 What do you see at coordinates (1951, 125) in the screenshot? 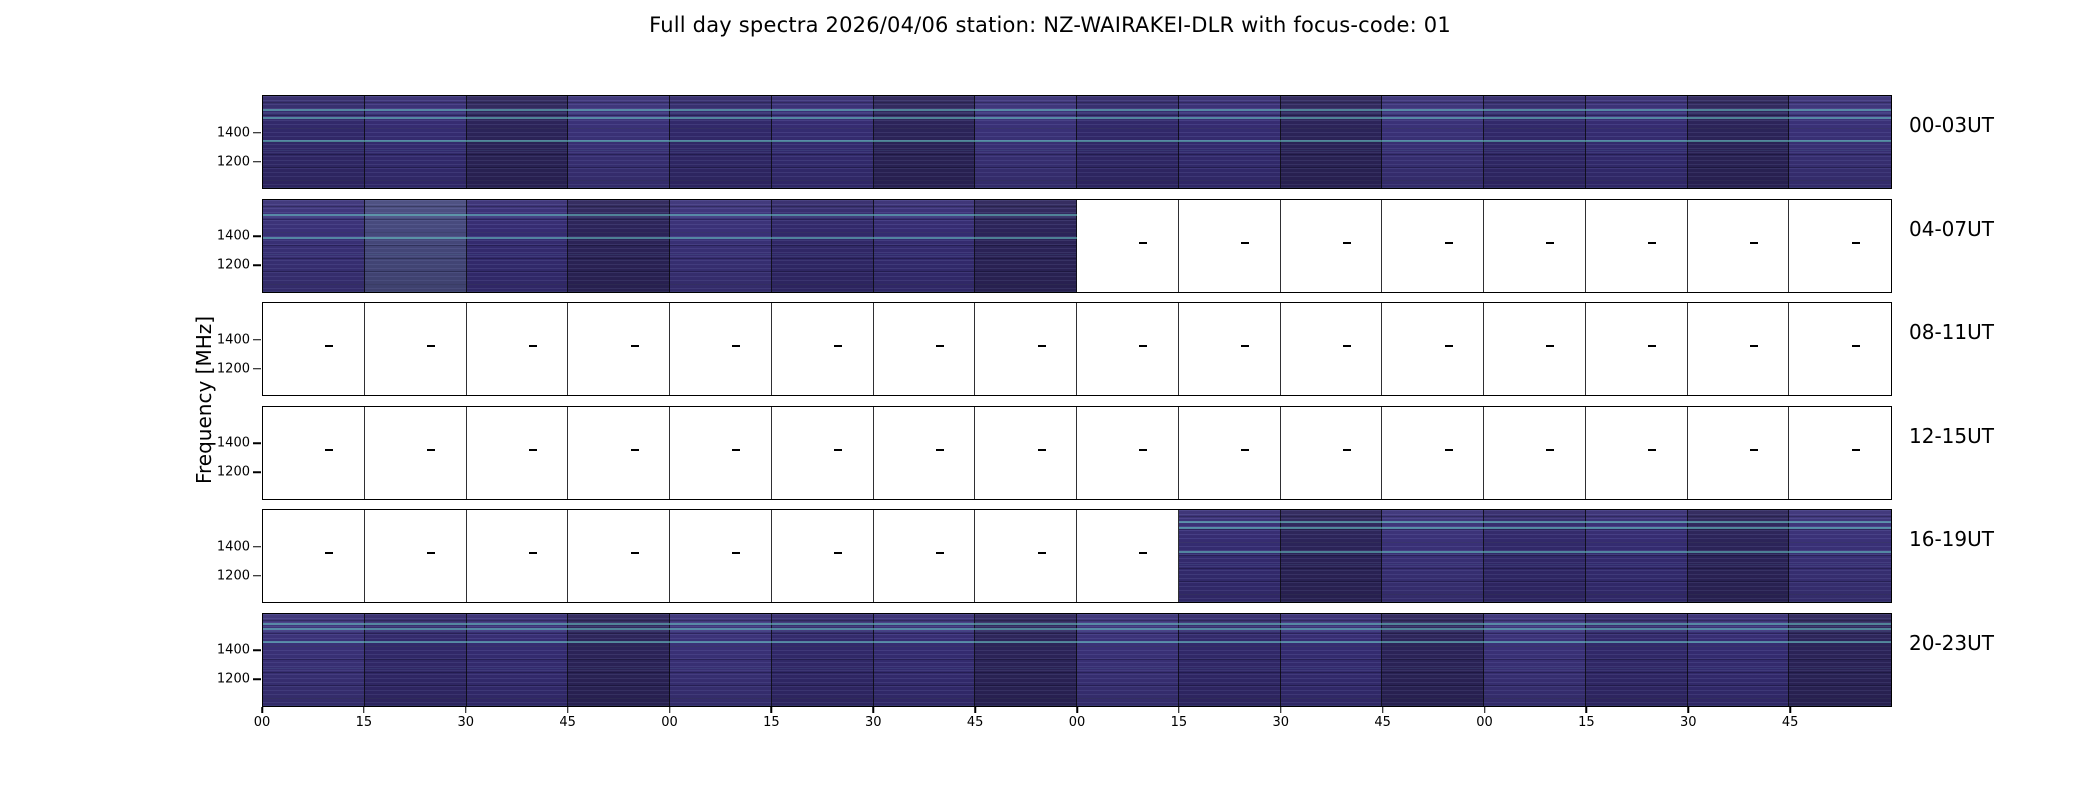
I see `row-label-00-03ut: 00-03UT` at bounding box center [1951, 125].